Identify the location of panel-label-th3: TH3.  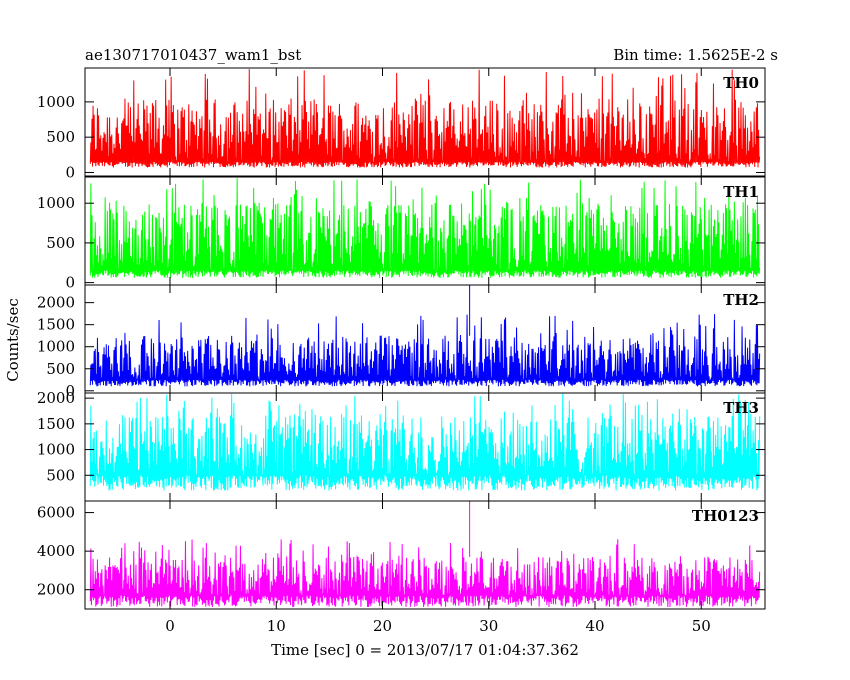
(741, 408).